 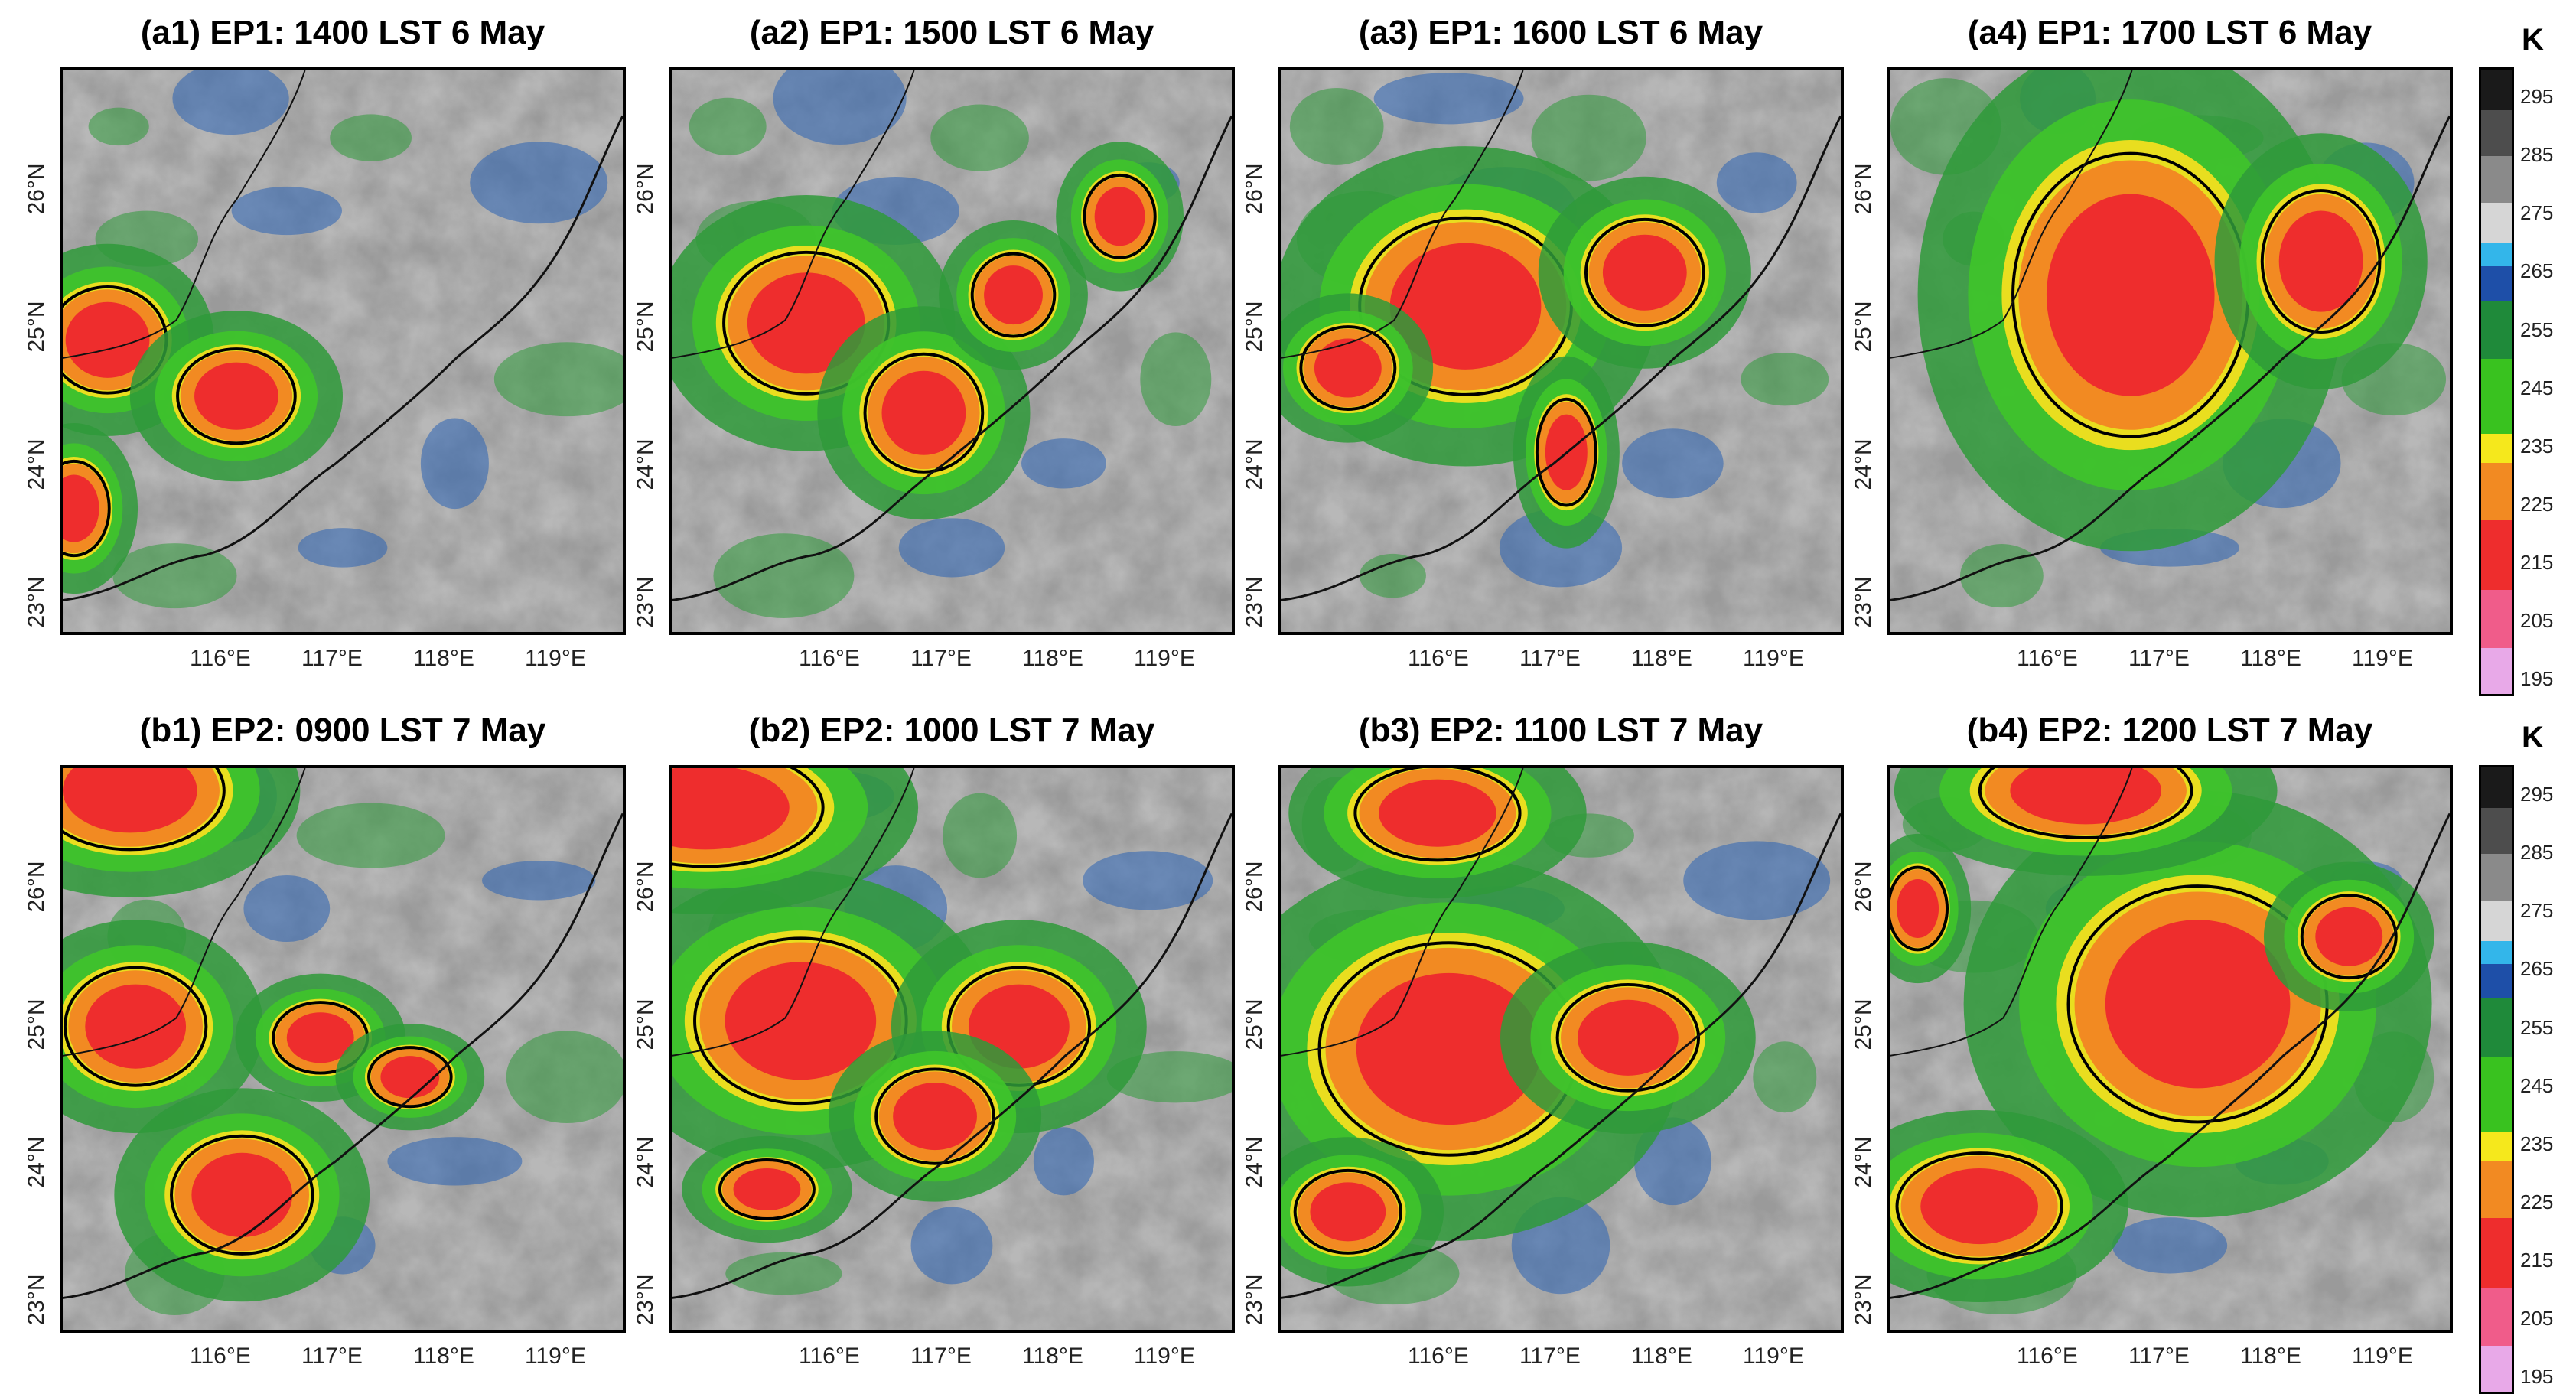 I want to click on colorbar-tick-label: 285, so click(x=2537, y=853).